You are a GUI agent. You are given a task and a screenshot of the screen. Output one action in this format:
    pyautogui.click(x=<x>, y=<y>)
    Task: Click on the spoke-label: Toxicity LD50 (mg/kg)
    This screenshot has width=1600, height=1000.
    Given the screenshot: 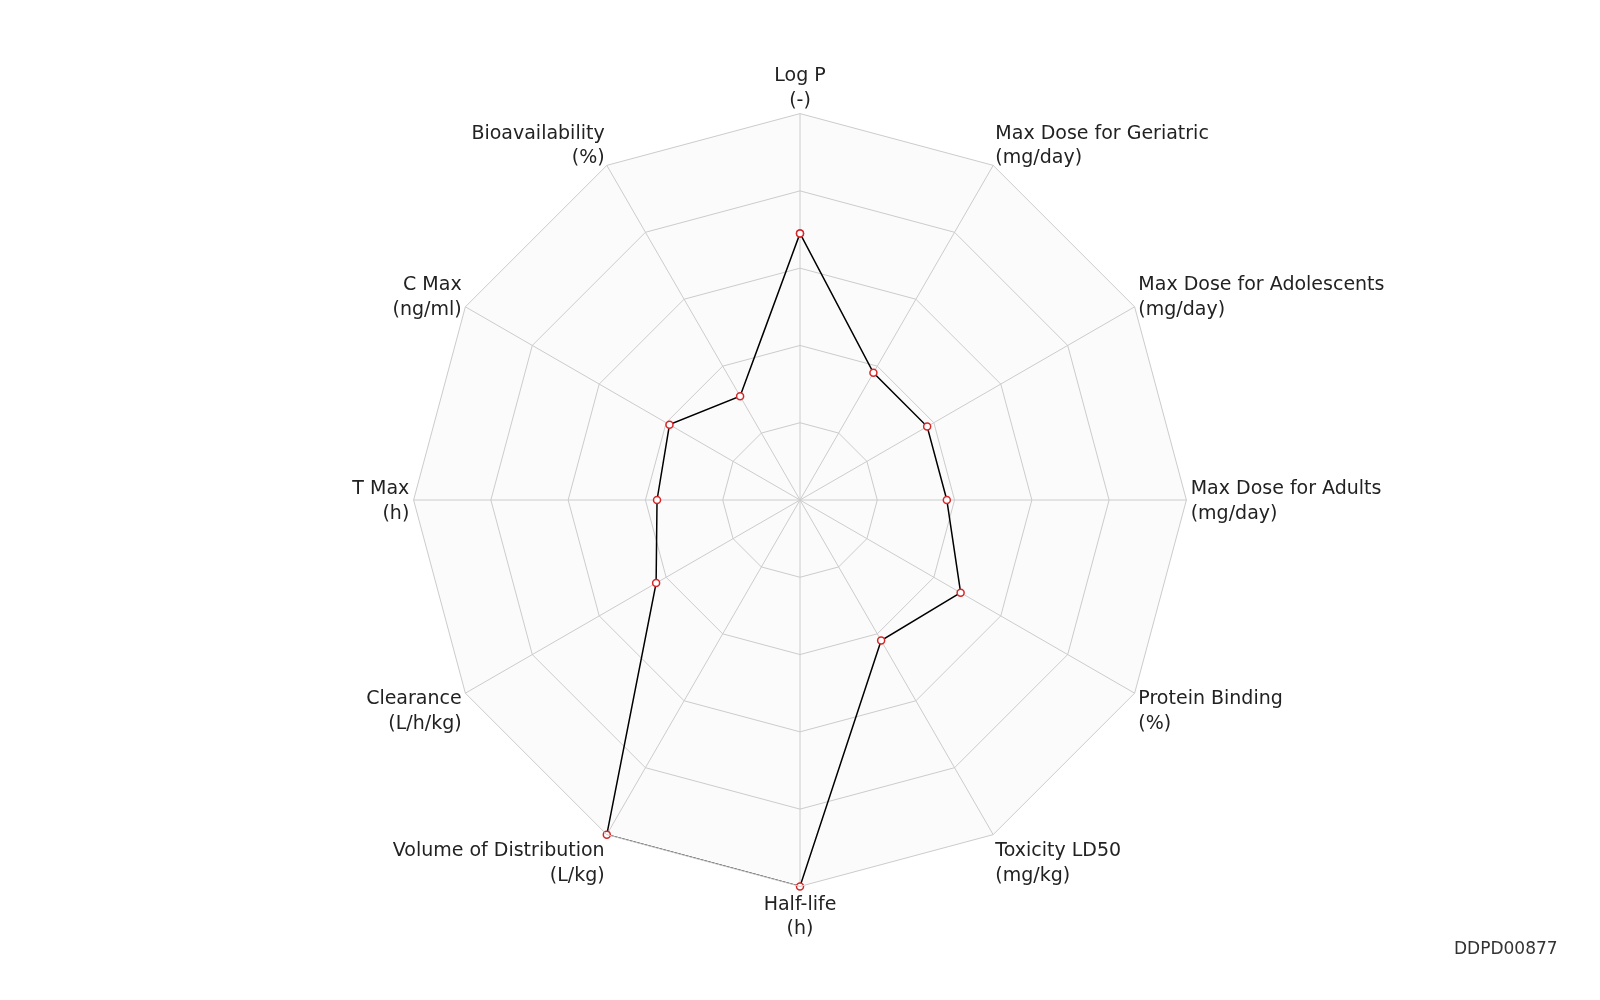 What is the action you would take?
    pyautogui.click(x=1058, y=862)
    